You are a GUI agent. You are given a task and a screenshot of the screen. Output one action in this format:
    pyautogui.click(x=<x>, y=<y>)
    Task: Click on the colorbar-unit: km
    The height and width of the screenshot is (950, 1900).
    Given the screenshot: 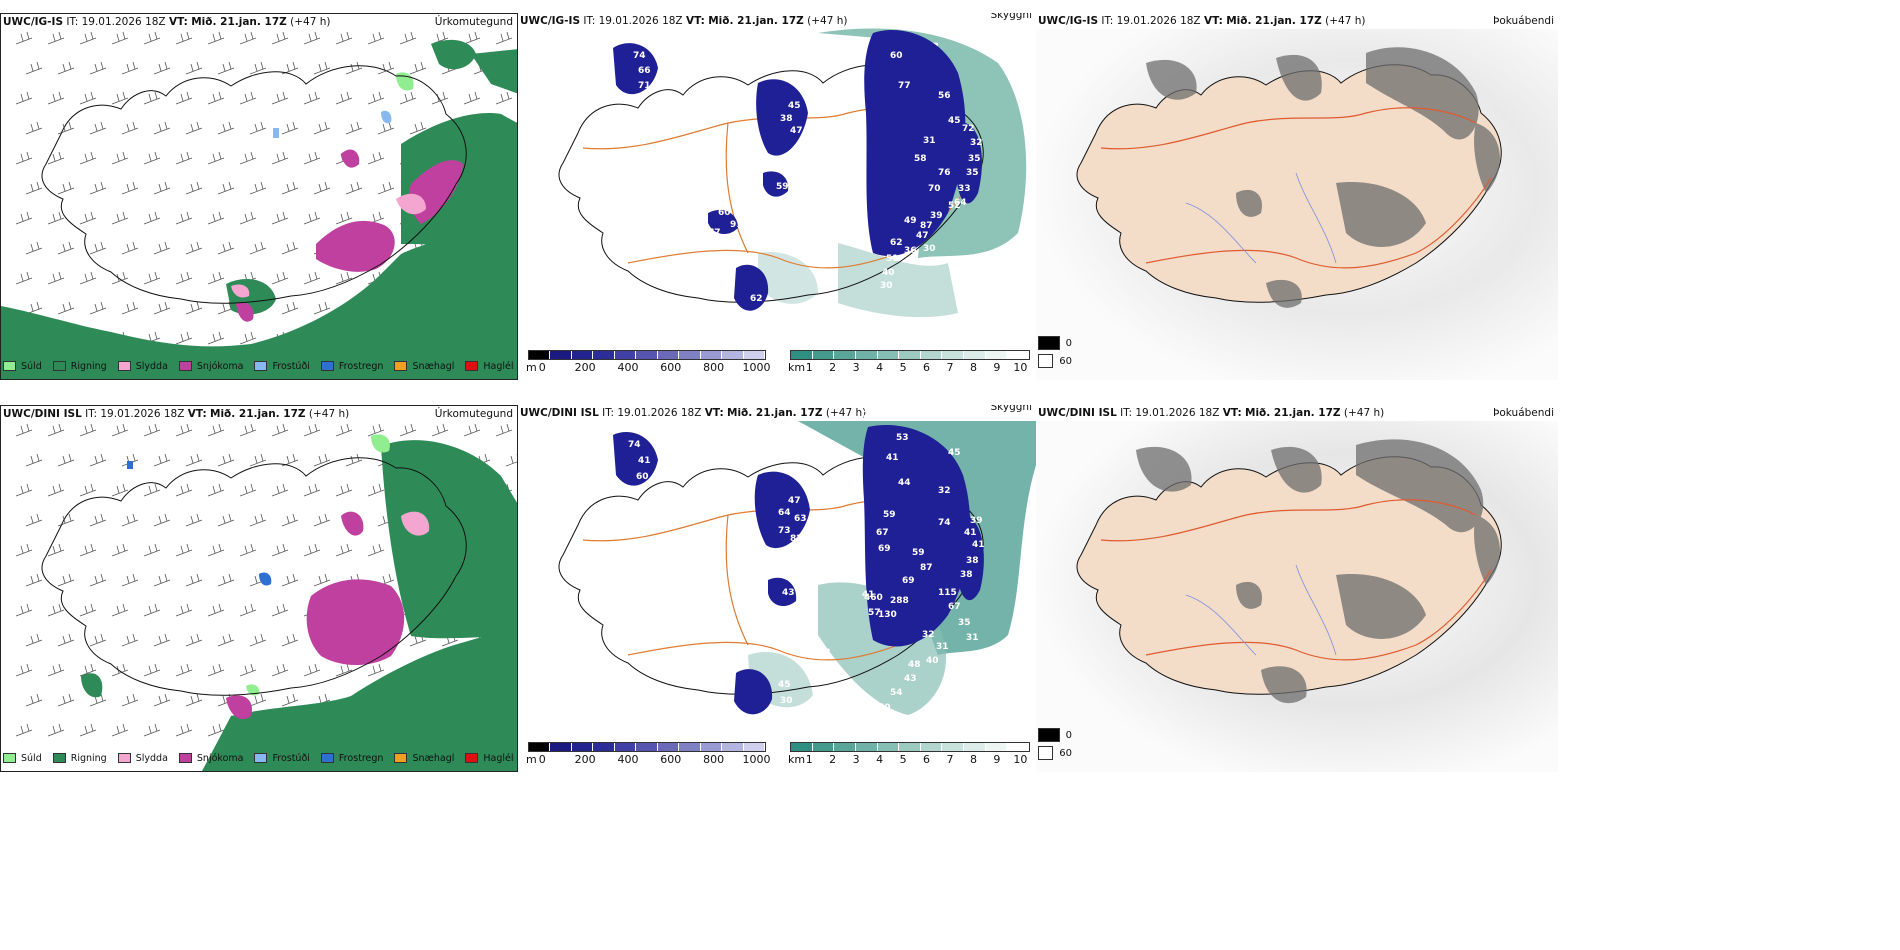 What is the action you would take?
    pyautogui.click(x=797, y=367)
    